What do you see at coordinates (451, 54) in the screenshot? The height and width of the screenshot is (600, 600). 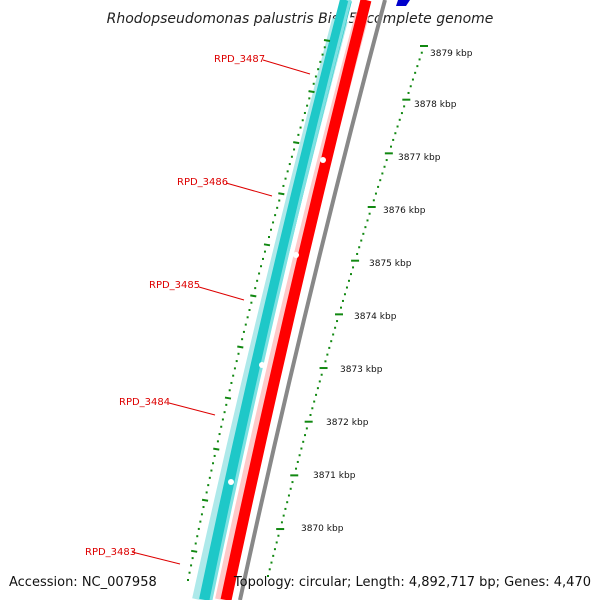 I see `kbp-tick-label: 3879 kbp` at bounding box center [451, 54].